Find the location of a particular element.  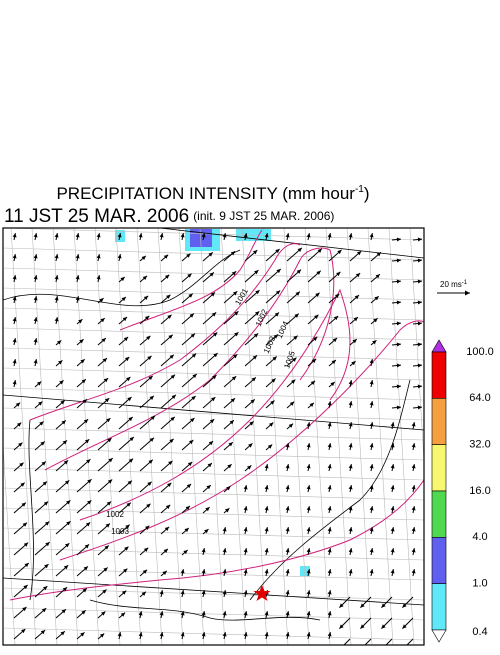

colorbar-label: 1.0 is located at coordinates (479, 584).